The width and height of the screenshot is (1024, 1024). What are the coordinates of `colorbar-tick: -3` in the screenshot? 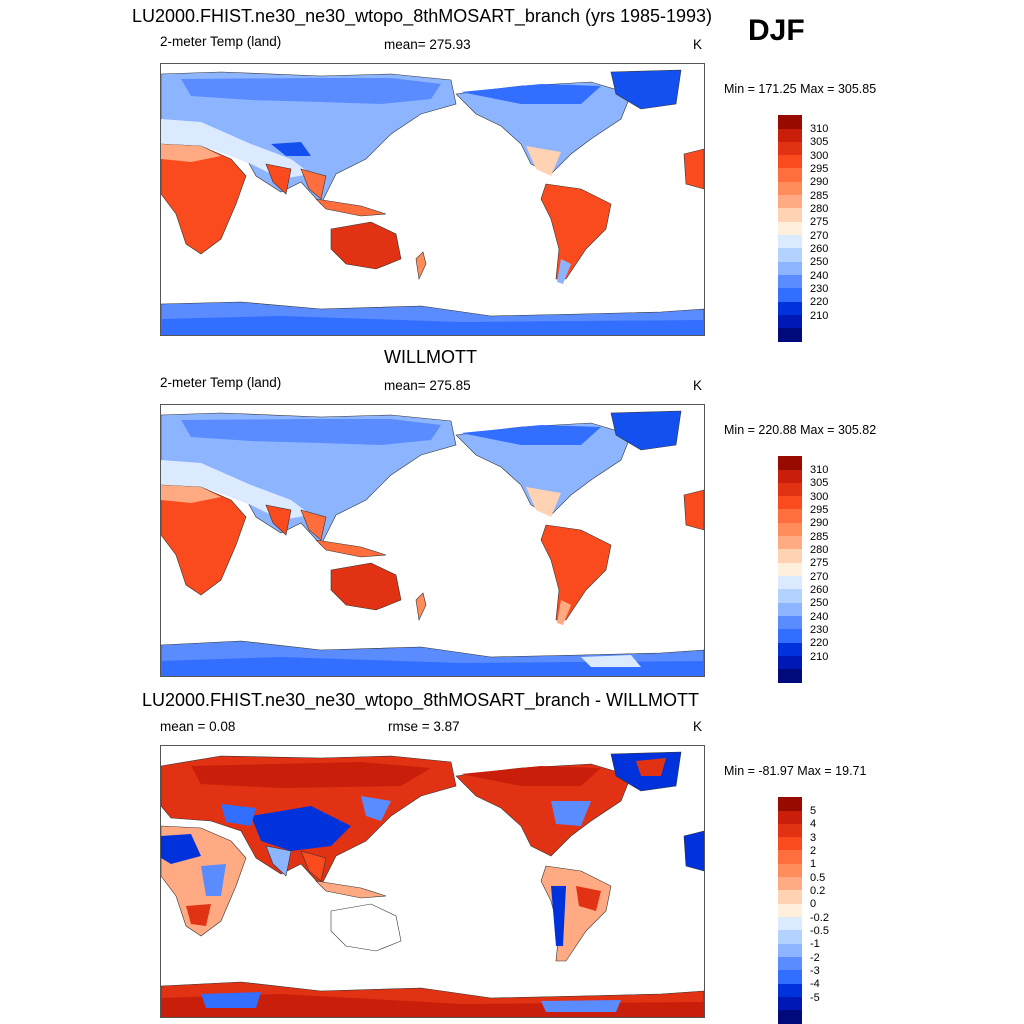 It's located at (815, 971).